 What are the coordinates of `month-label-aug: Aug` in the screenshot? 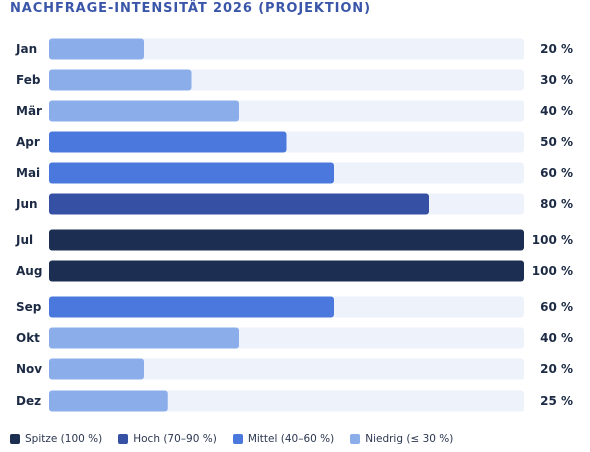 It's located at (29, 271).